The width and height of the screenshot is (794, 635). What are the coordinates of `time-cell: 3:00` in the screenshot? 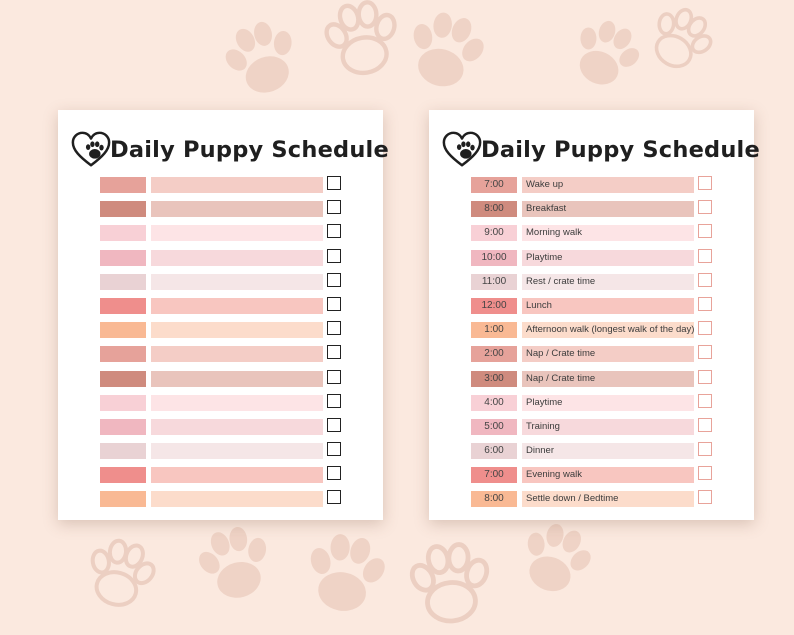 It's located at (494, 378).